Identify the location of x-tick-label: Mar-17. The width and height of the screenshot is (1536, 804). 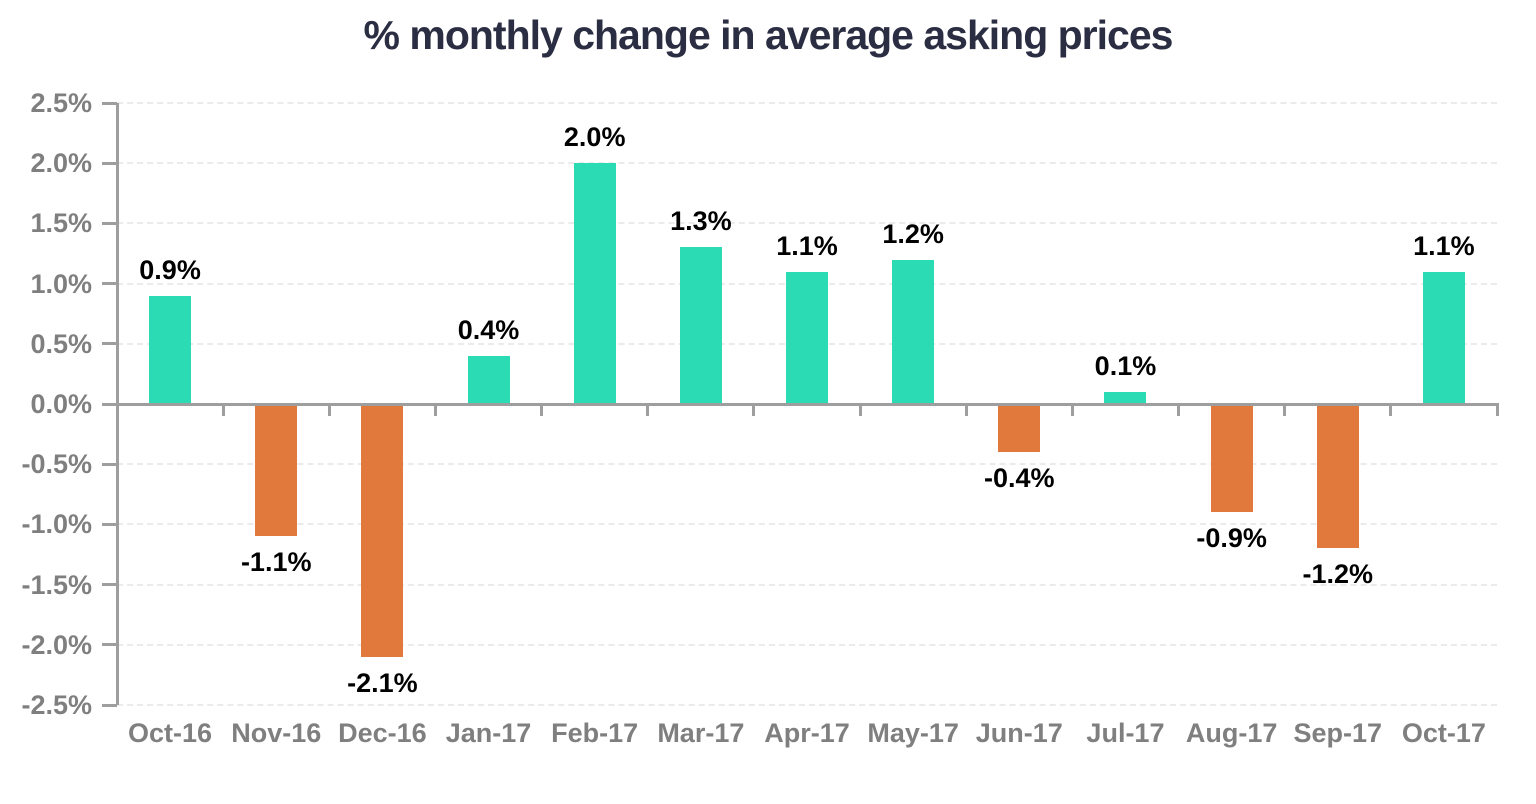
(701, 733).